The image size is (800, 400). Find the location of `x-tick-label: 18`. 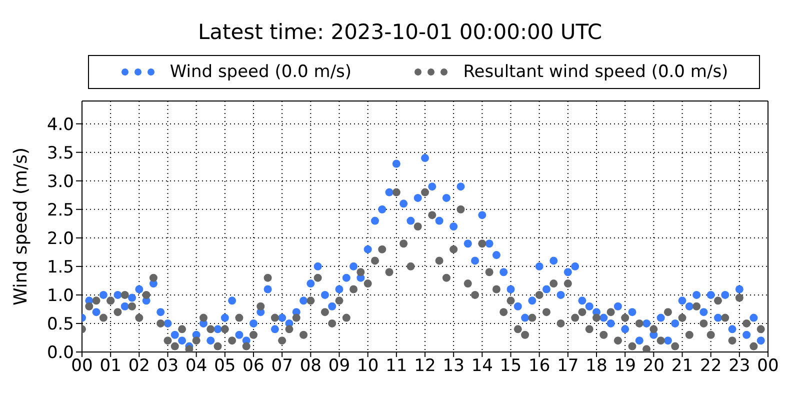

x-tick-label: 18 is located at coordinates (597, 366).